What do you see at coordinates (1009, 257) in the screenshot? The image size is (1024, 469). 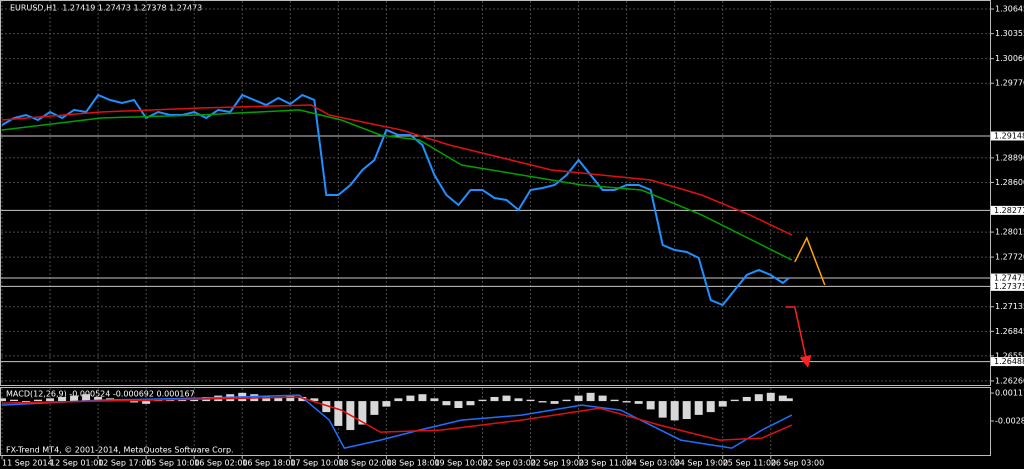 I see `y-tick-label: 1.27720` at bounding box center [1009, 257].